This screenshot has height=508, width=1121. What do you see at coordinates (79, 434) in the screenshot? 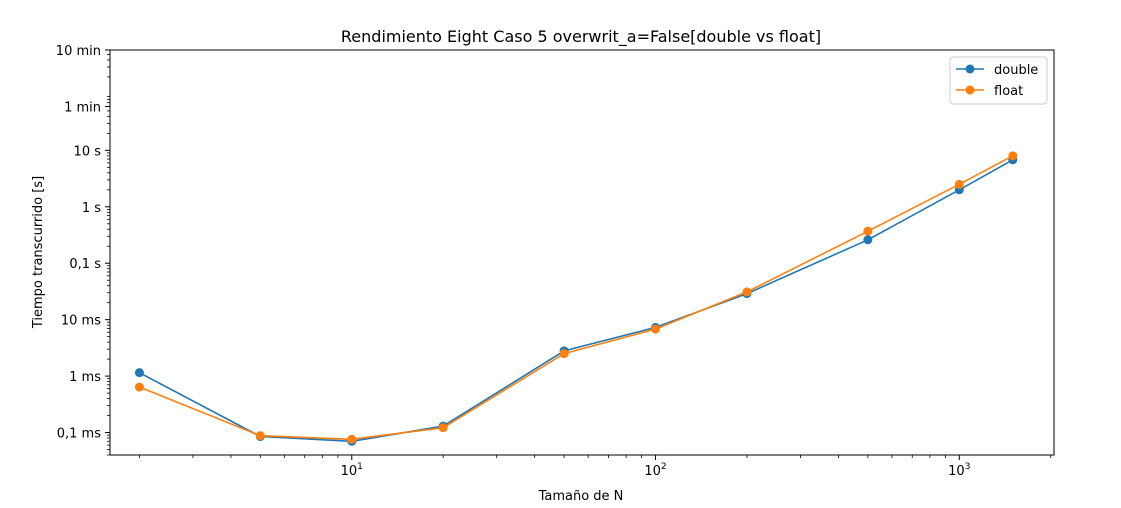
I see `y-tick-label: 0,1 ms` at bounding box center [79, 434].